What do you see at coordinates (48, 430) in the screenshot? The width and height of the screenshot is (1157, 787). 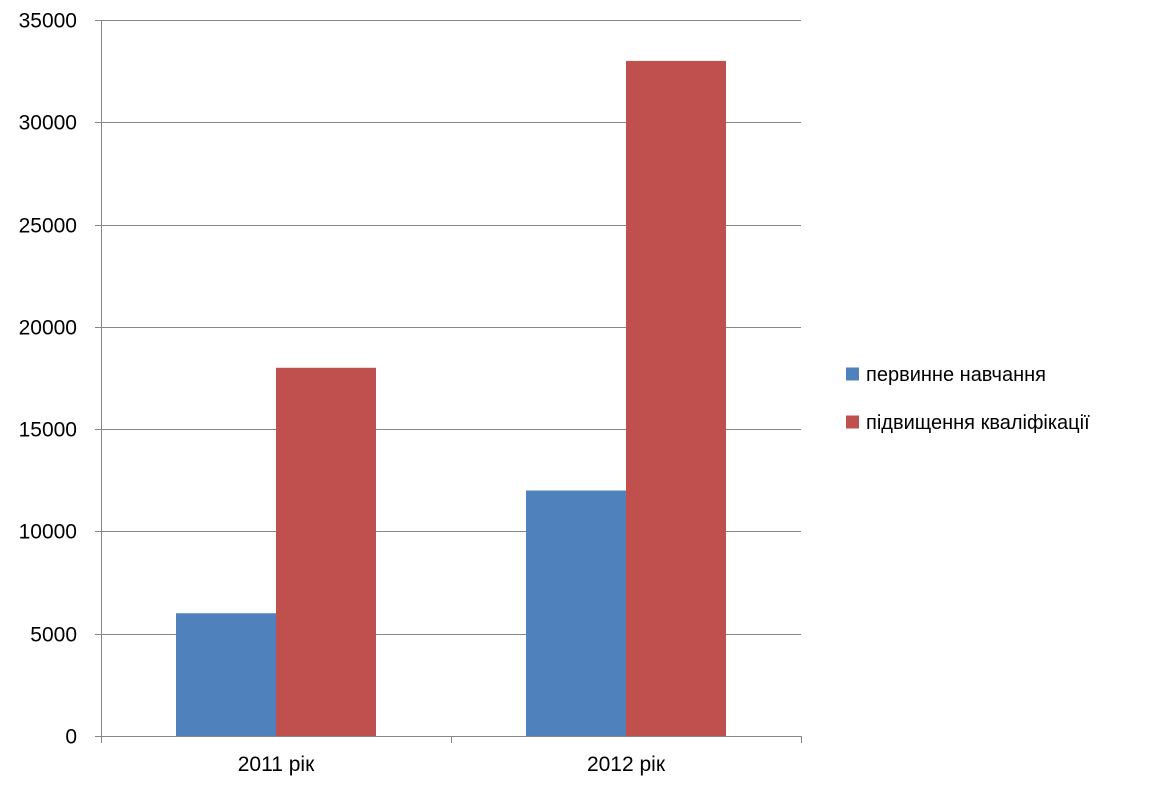 I see `y-tick-label: 15000` at bounding box center [48, 430].